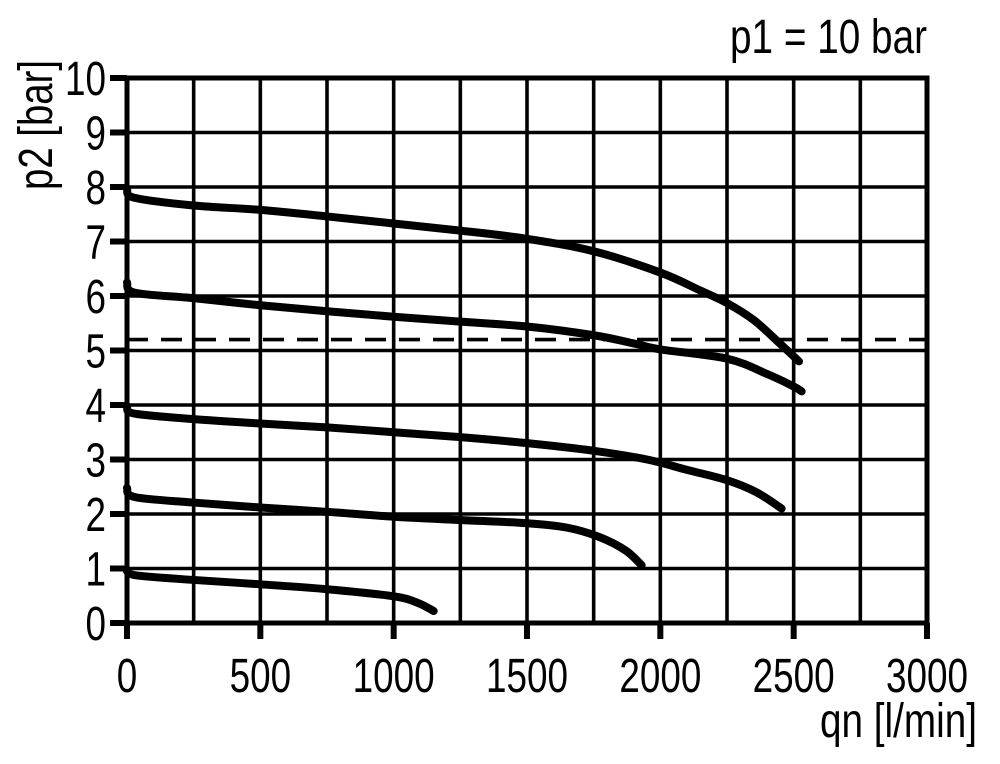 The width and height of the screenshot is (1000, 764). What do you see at coordinates (454, 458) in the screenshot?
I see `flow-curve-setting-4bar` at bounding box center [454, 458].